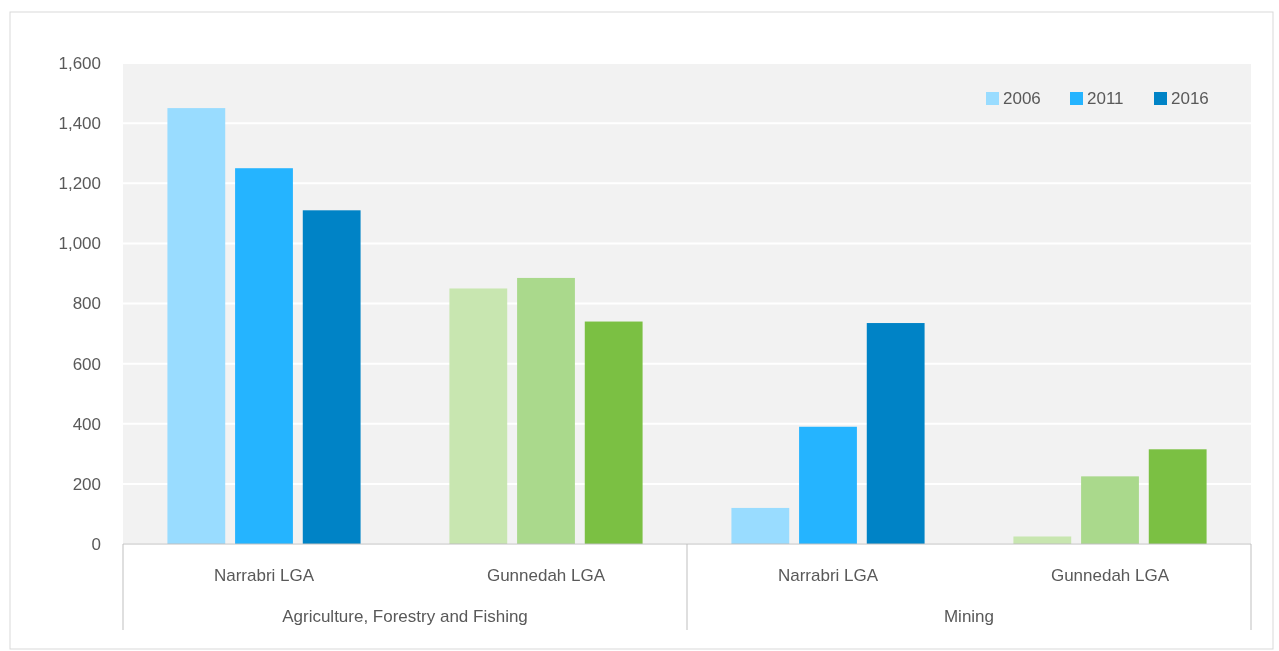  Describe the element at coordinates (86, 304) in the screenshot. I see `y-tick-label: 800` at that location.